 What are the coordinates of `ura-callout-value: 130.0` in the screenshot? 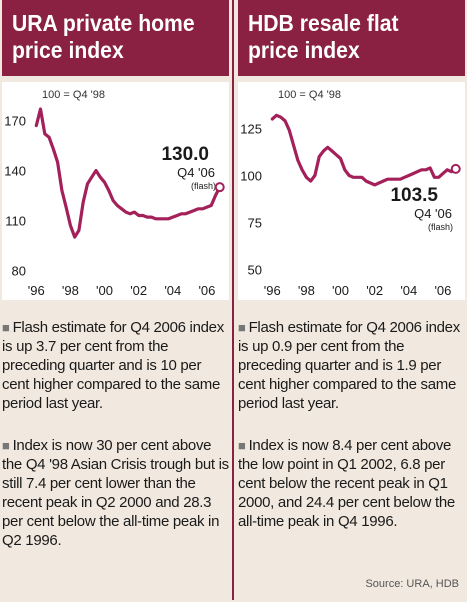 It's located at (185, 154).